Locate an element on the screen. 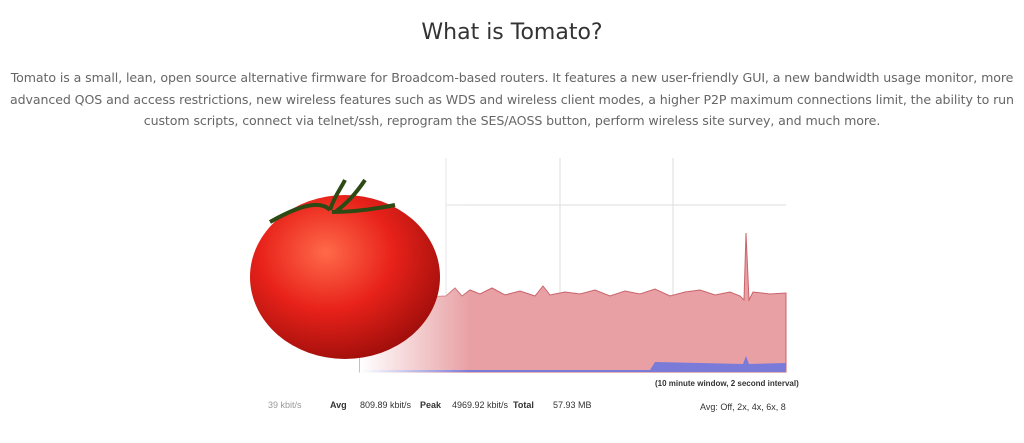  peak-label: Peak is located at coordinates (431, 405).